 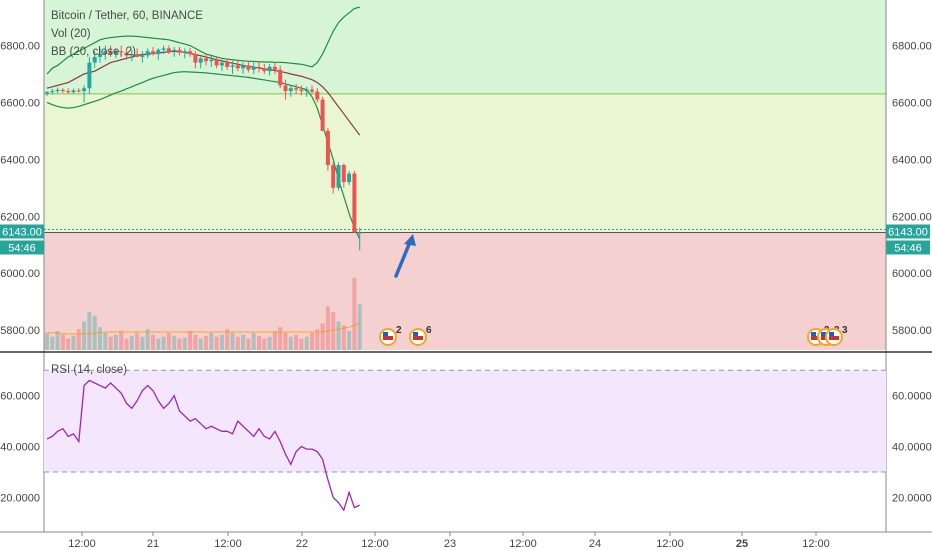 I want to click on y-tick-left: 6600.00, so click(x=20, y=103).